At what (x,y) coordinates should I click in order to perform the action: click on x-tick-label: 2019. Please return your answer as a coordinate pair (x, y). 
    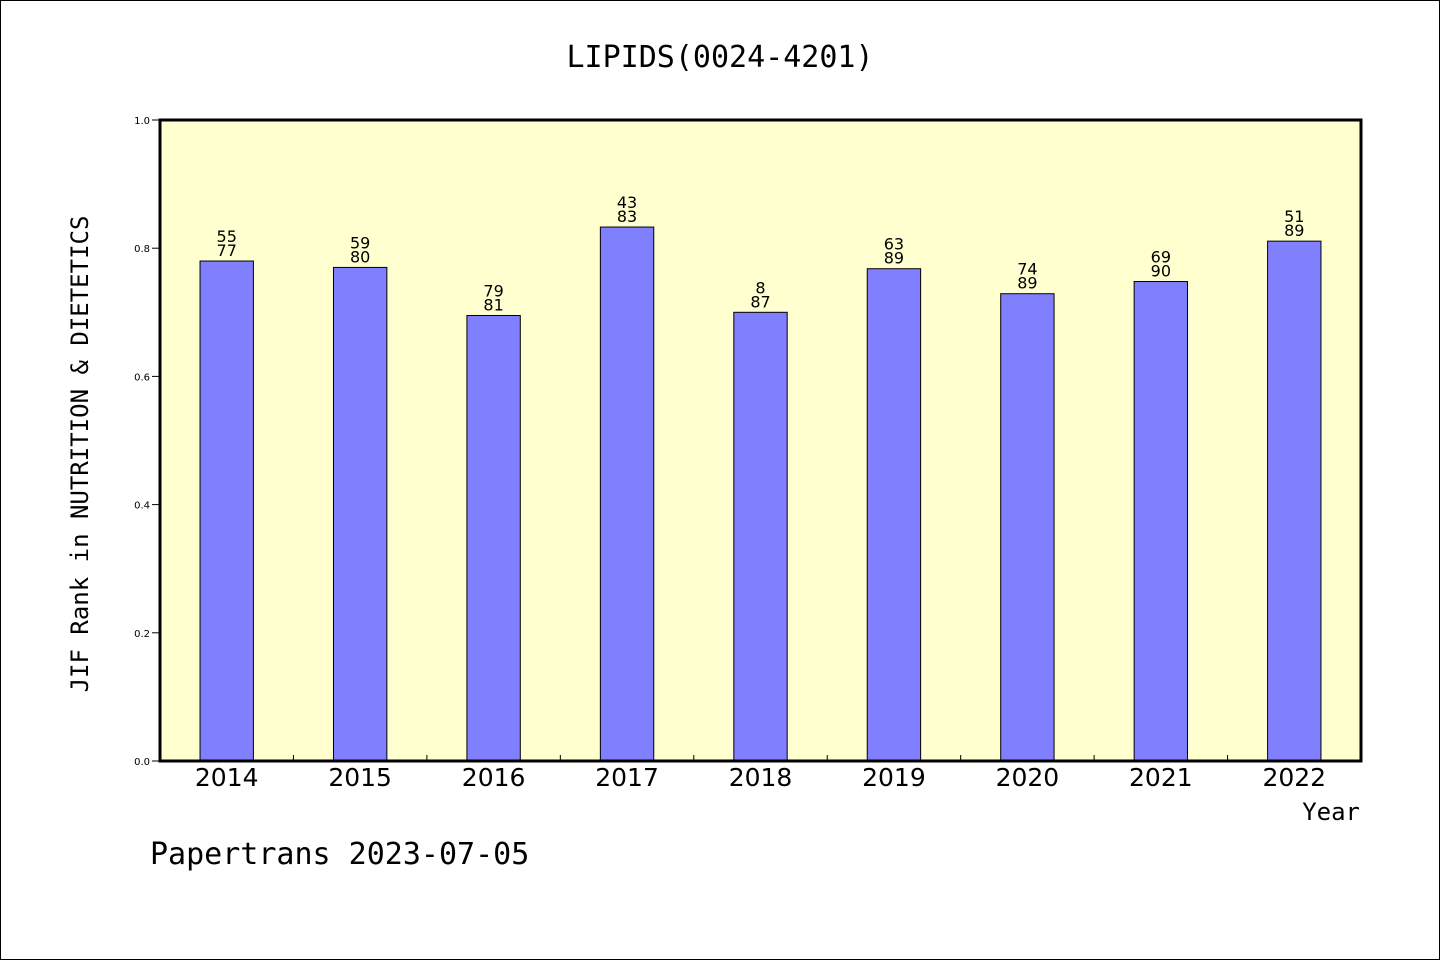
    Looking at the image, I should click on (894, 777).